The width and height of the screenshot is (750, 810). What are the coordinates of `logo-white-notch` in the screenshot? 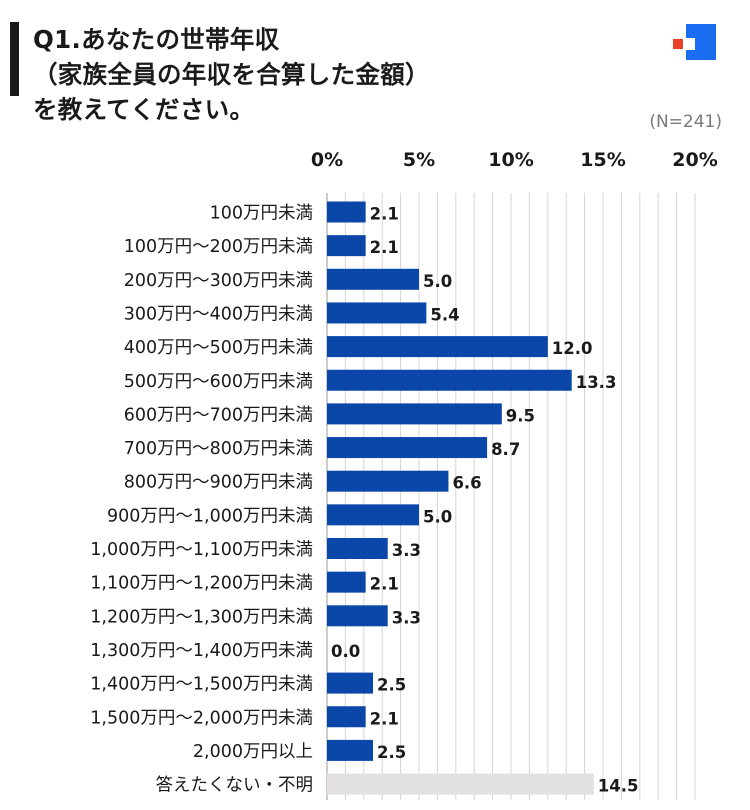 It's located at (688, 44).